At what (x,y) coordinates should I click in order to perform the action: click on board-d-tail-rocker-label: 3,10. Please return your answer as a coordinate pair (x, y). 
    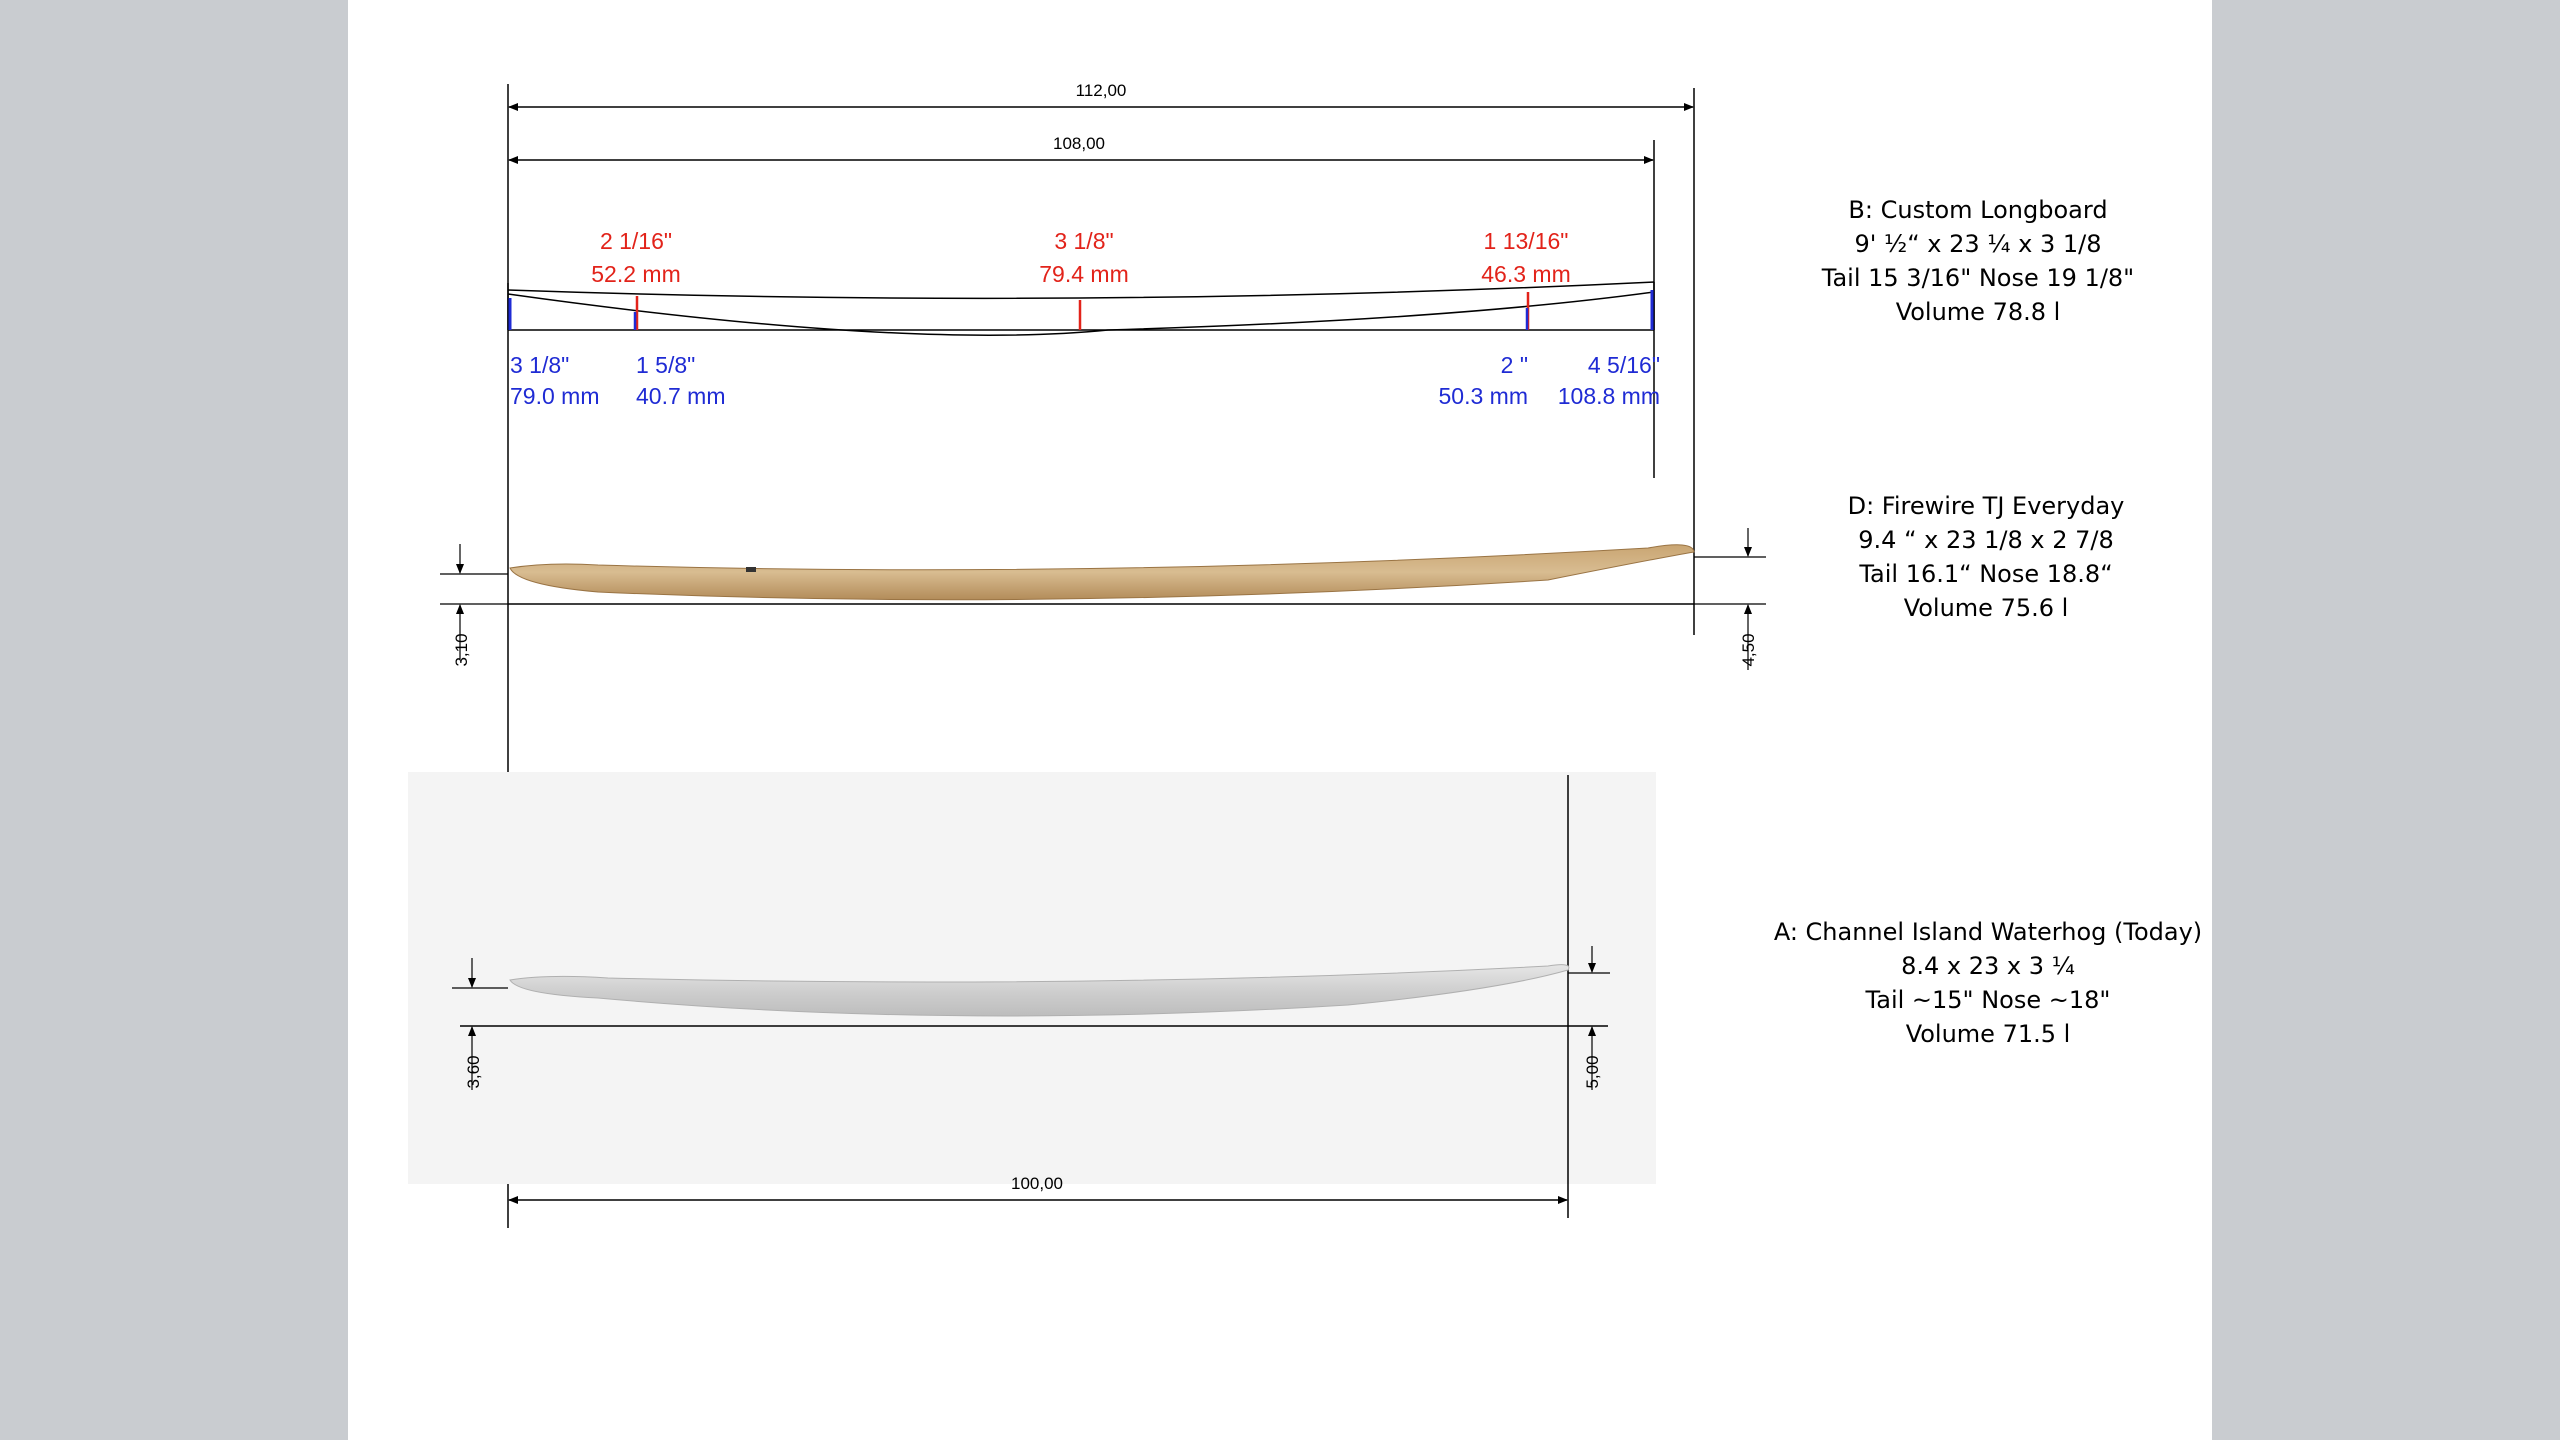
    Looking at the image, I should click on (461, 649).